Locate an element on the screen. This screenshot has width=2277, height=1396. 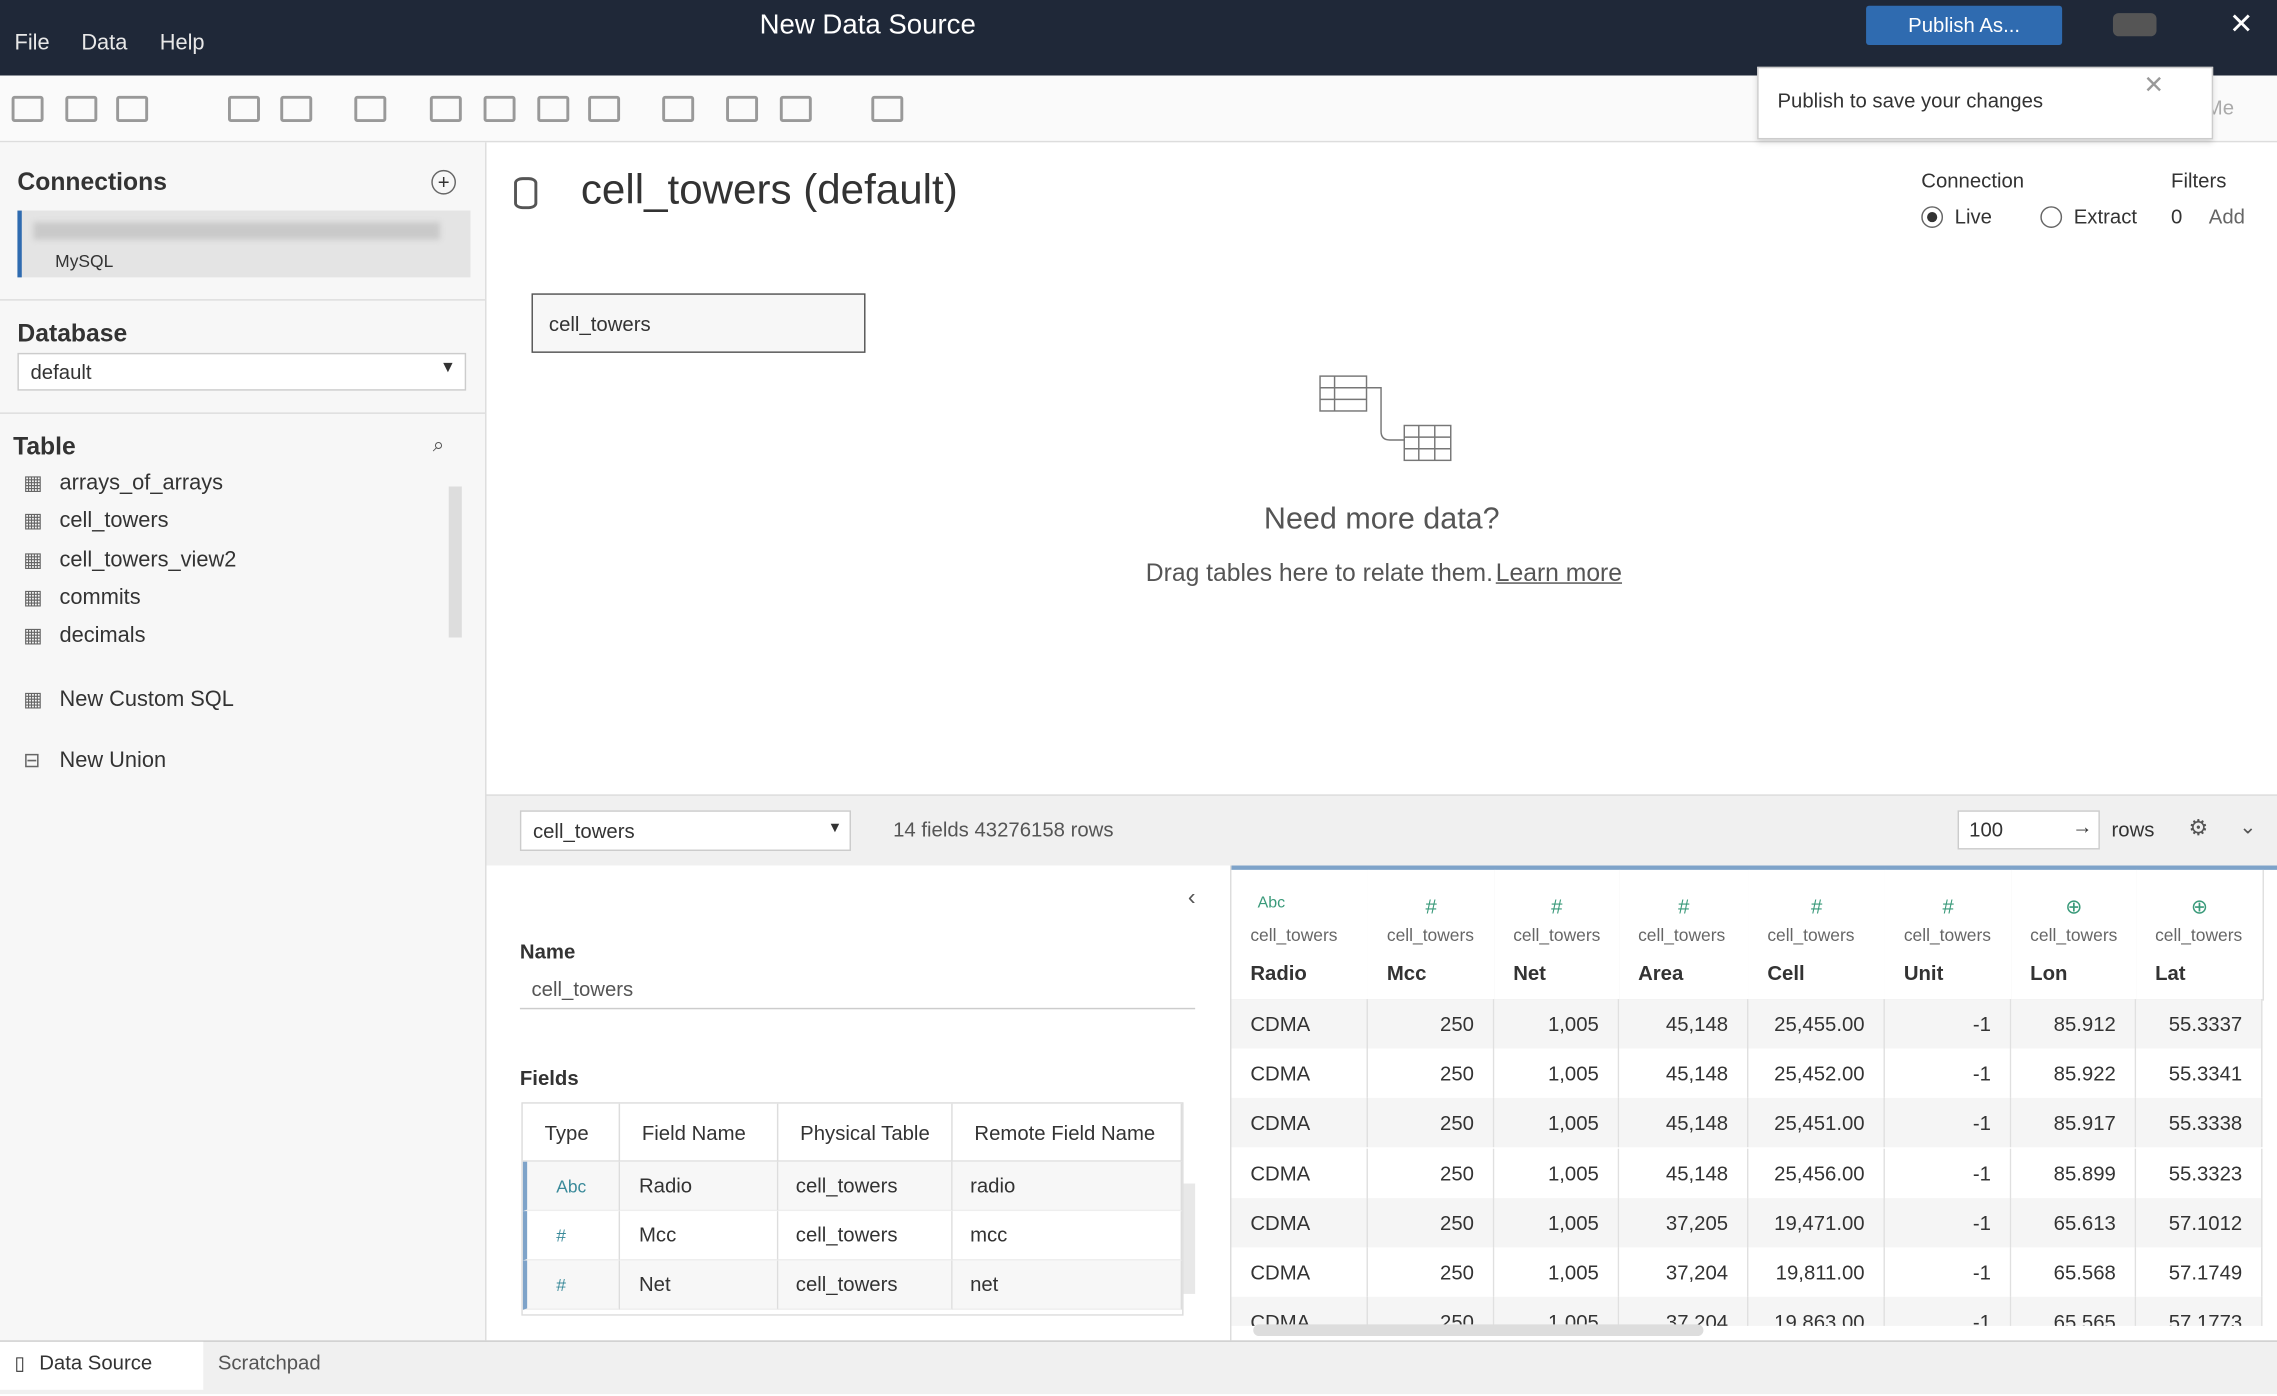
column-header: Physical Table is located at coordinates (865, 1132).